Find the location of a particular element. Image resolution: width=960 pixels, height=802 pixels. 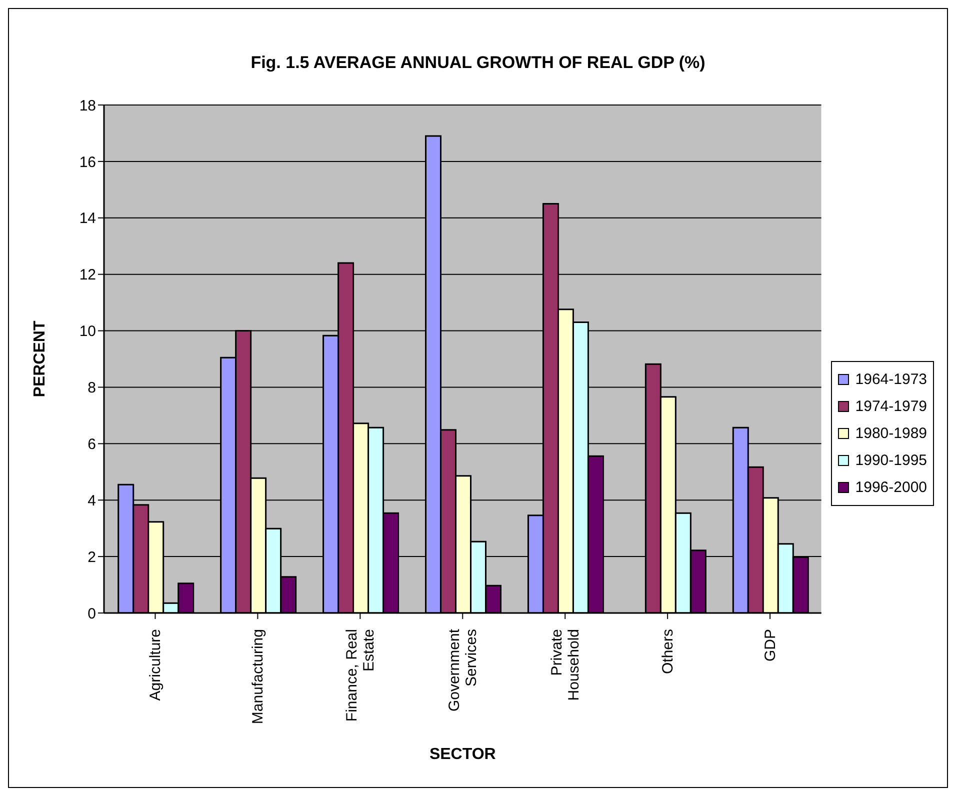

legend-label: 1980-1989 is located at coordinates (891, 433).